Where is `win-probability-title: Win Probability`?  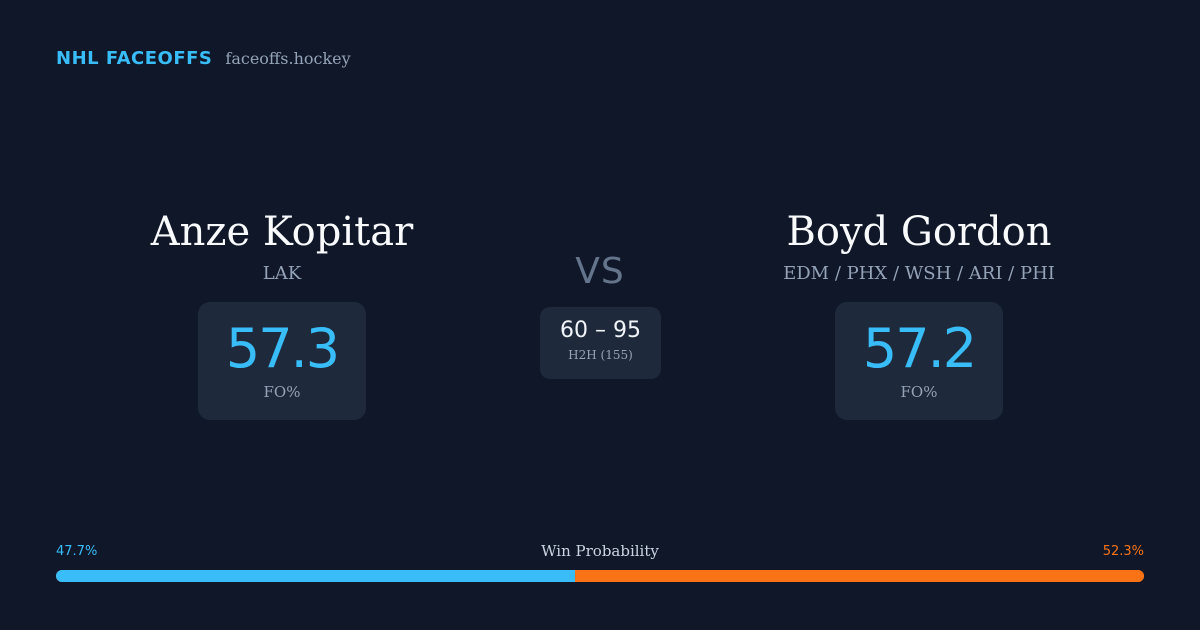
win-probability-title: Win Probability is located at coordinates (600, 551).